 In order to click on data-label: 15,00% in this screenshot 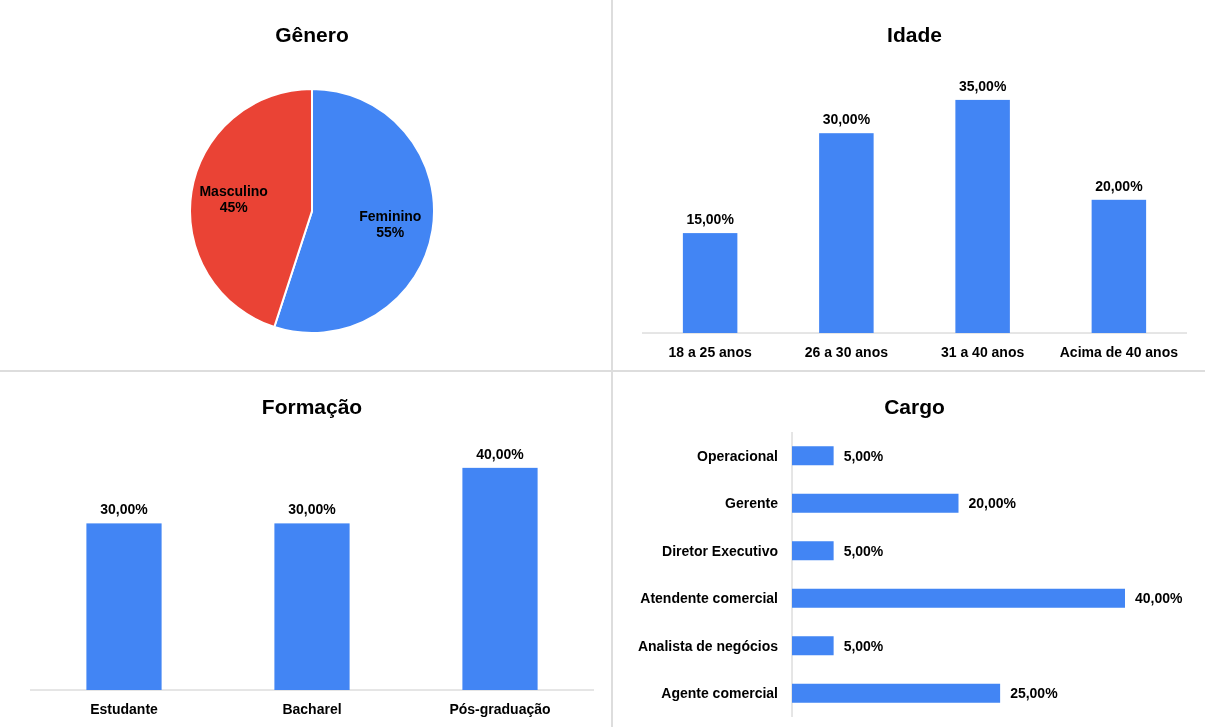, I will do `click(710, 219)`.